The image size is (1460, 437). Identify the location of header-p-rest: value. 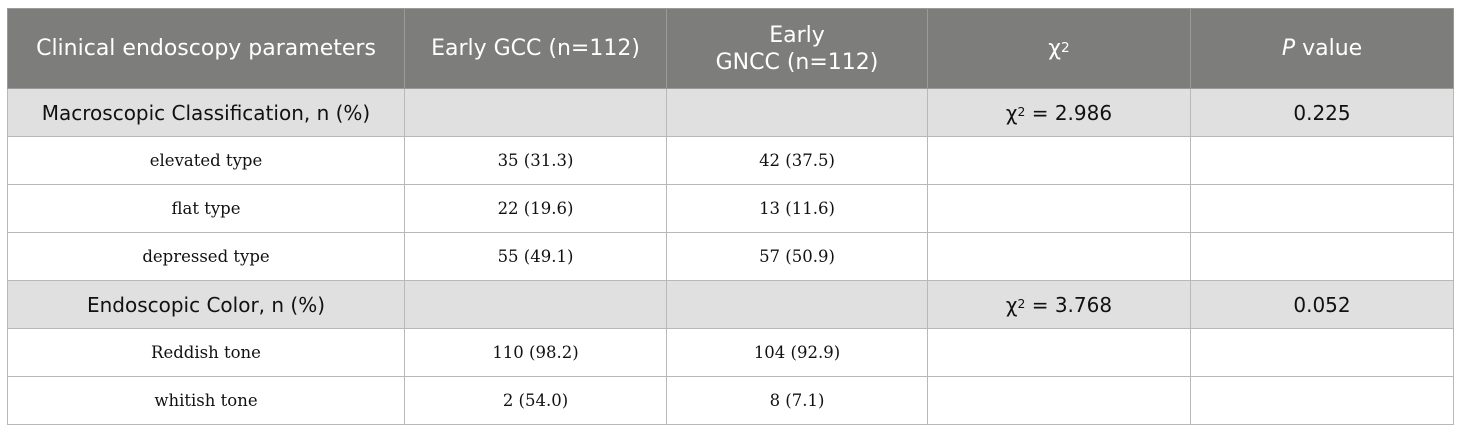
(1329, 48).